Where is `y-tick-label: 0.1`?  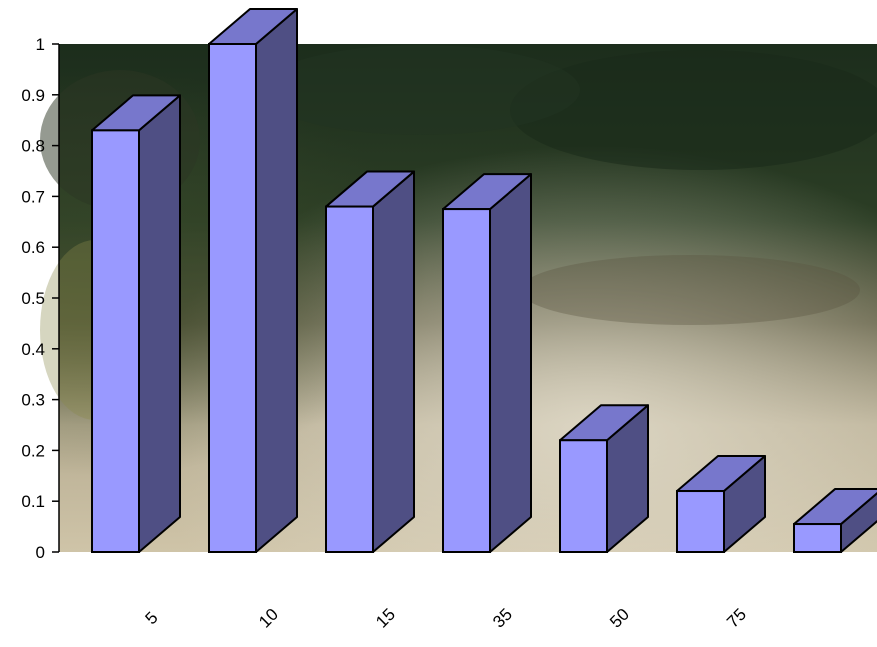 y-tick-label: 0.1 is located at coordinates (33, 501).